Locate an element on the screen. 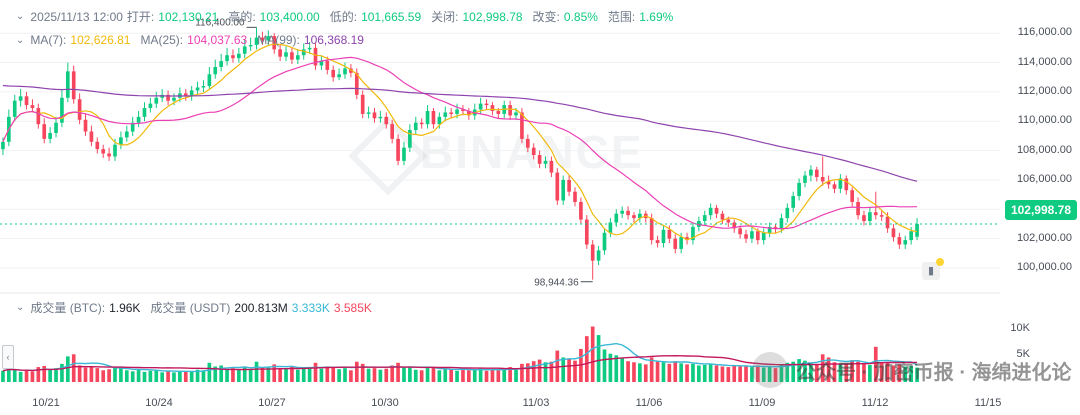  candle-date: 2025/11/13 12:00 is located at coordinates (76, 16).